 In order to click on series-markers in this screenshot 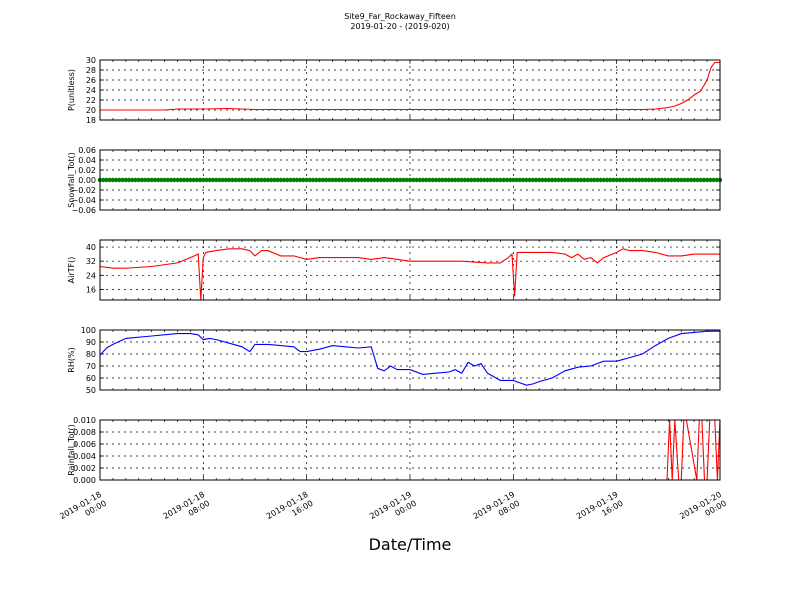, I will do `click(410, 180)`.